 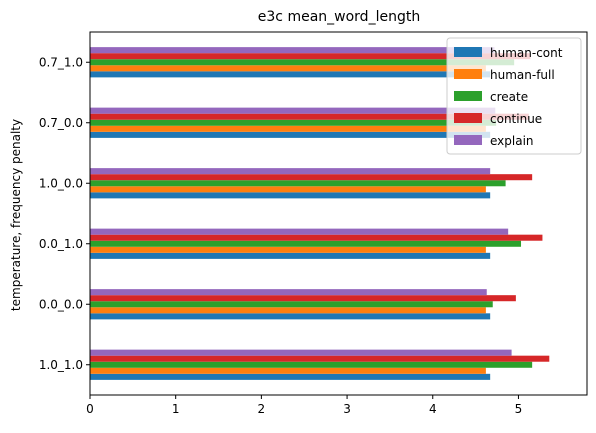 I want to click on legend-swatch-continue, so click(x=468, y=118).